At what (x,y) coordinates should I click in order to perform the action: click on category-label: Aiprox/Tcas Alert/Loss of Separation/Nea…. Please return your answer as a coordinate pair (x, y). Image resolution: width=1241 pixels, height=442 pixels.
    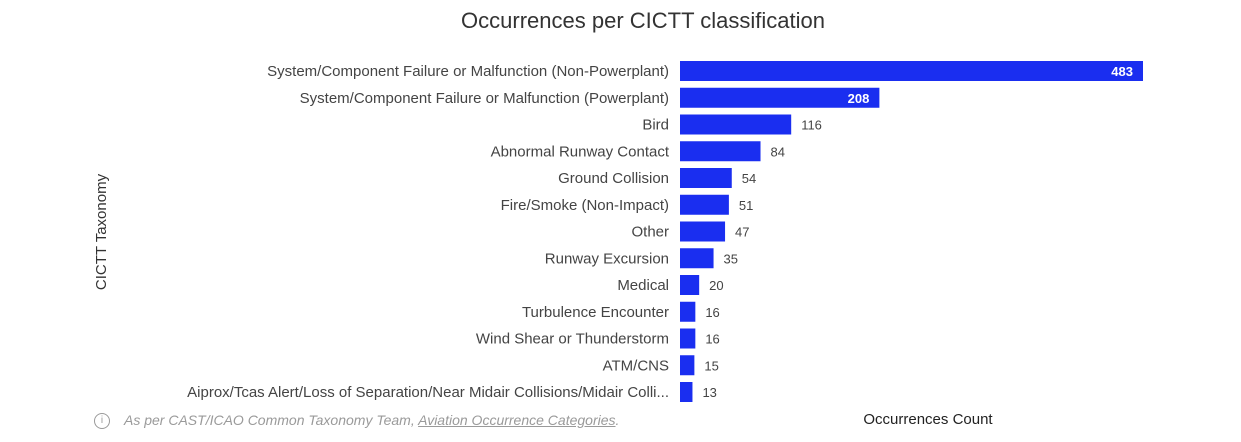
    Looking at the image, I should click on (428, 392).